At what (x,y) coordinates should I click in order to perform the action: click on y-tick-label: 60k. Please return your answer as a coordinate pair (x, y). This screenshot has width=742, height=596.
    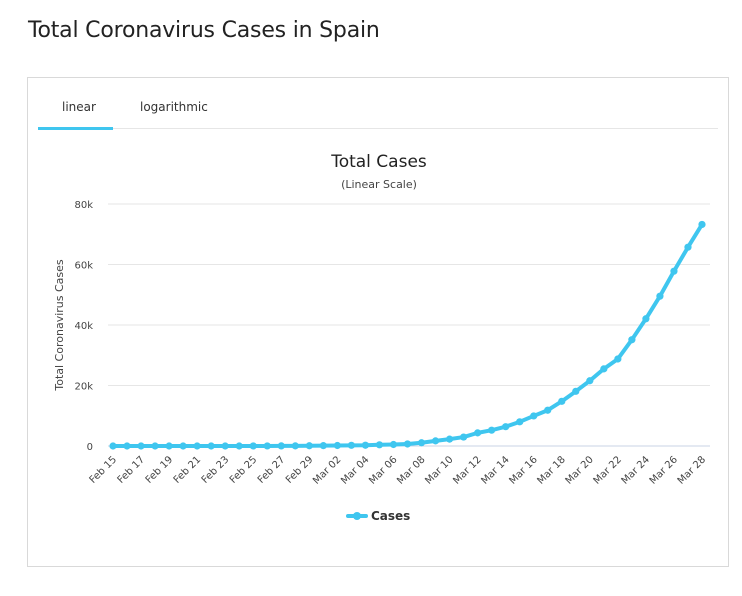
    Looking at the image, I should click on (83, 266).